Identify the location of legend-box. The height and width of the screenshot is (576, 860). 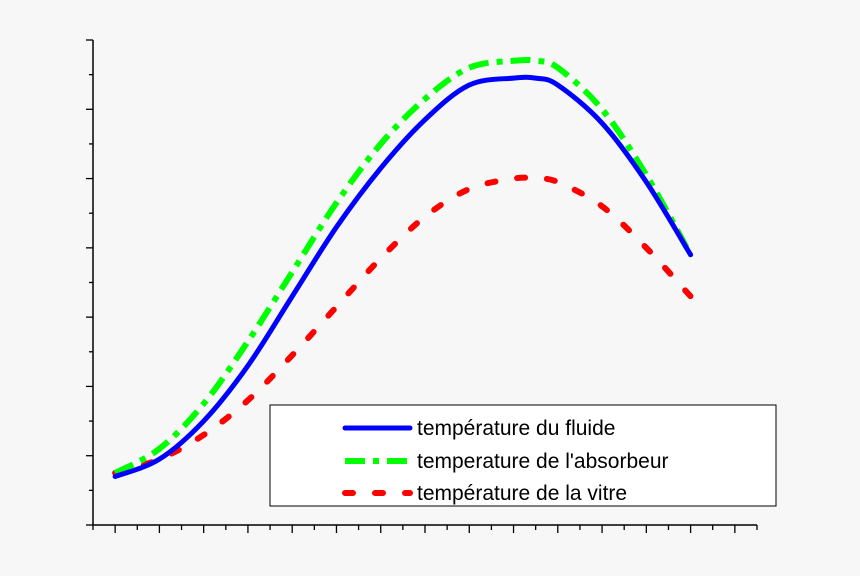
(523, 455).